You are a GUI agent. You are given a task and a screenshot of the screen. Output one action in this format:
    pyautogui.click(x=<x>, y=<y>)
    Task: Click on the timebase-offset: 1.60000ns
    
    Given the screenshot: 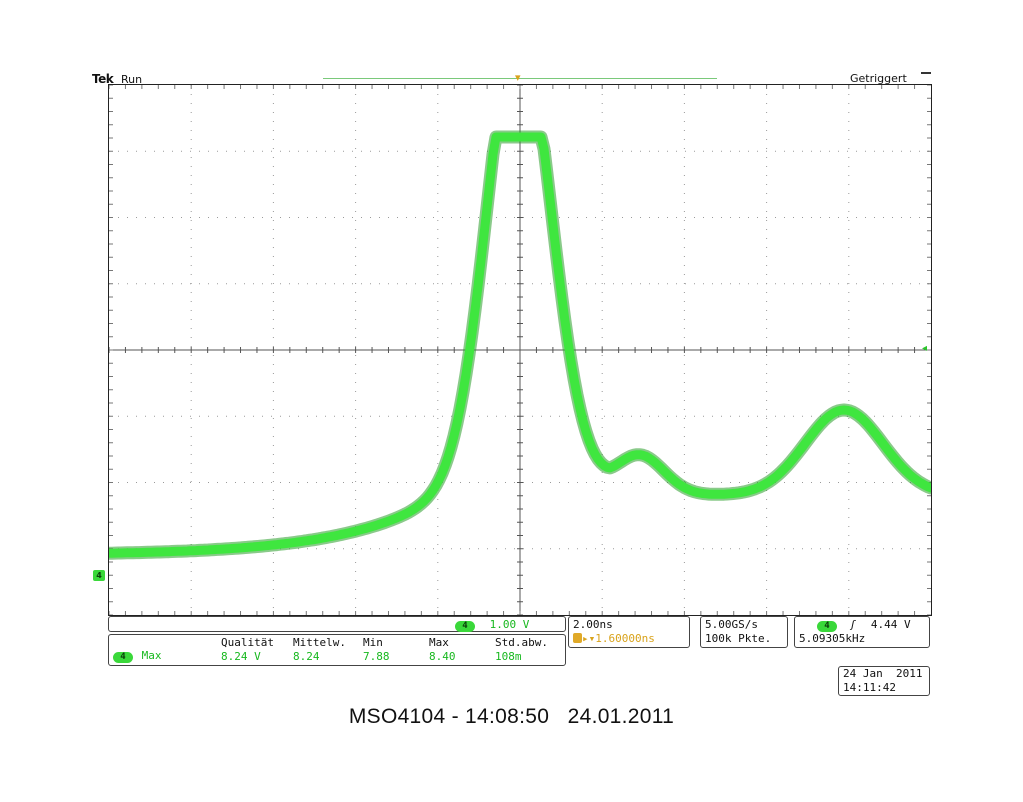 What is the action you would take?
    pyautogui.click(x=625, y=638)
    